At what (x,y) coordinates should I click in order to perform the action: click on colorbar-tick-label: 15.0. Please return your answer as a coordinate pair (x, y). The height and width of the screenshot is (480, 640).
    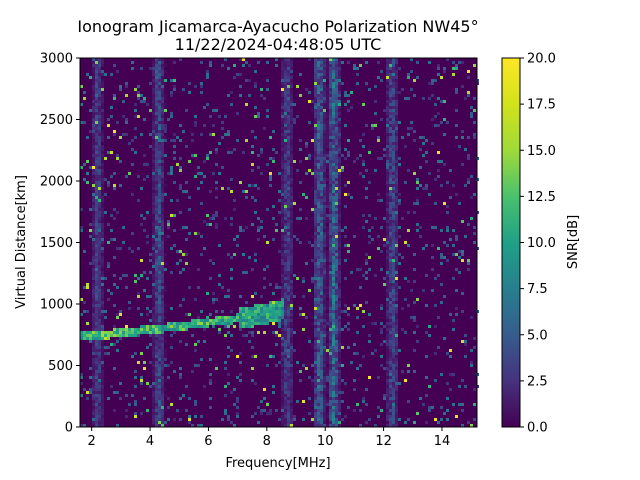
    Looking at the image, I should click on (541, 151).